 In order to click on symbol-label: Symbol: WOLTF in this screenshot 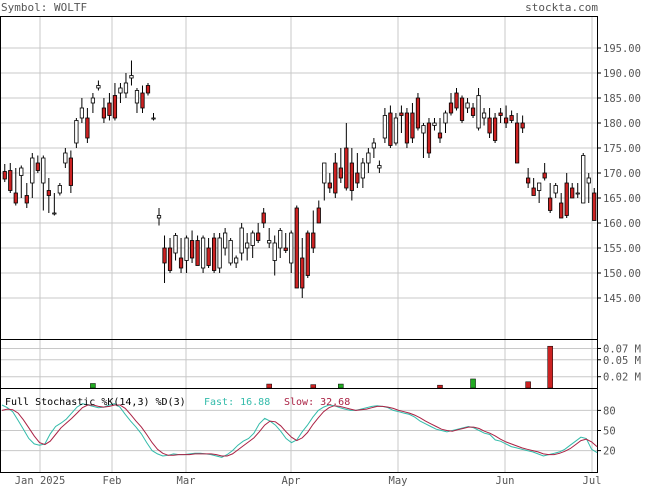, I will do `click(44, 7)`.